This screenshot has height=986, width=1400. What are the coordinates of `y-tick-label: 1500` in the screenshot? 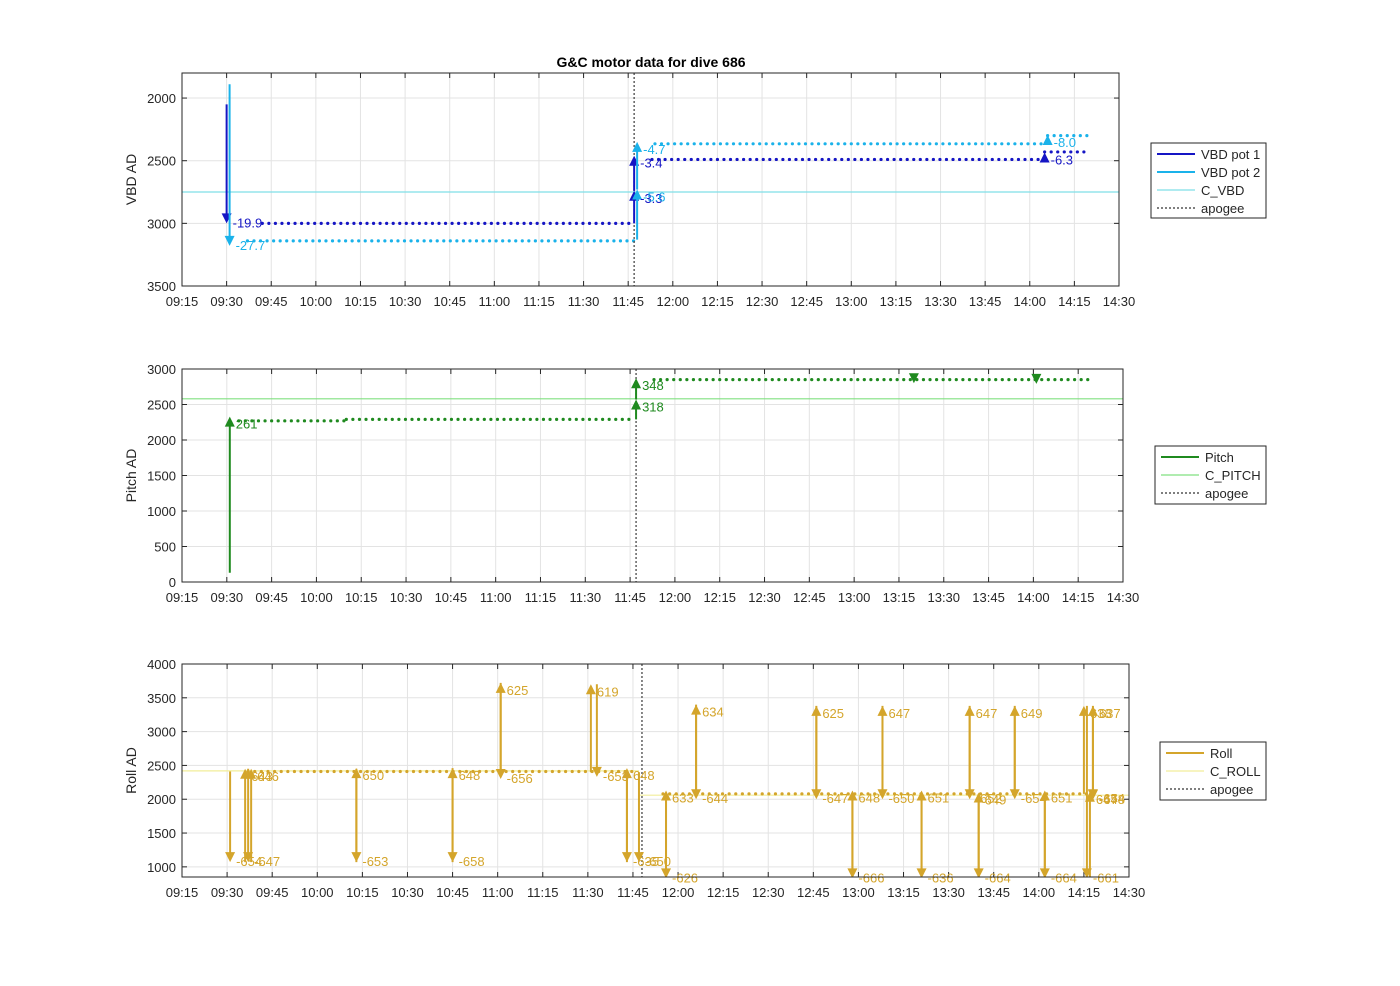 It's located at (161, 476).